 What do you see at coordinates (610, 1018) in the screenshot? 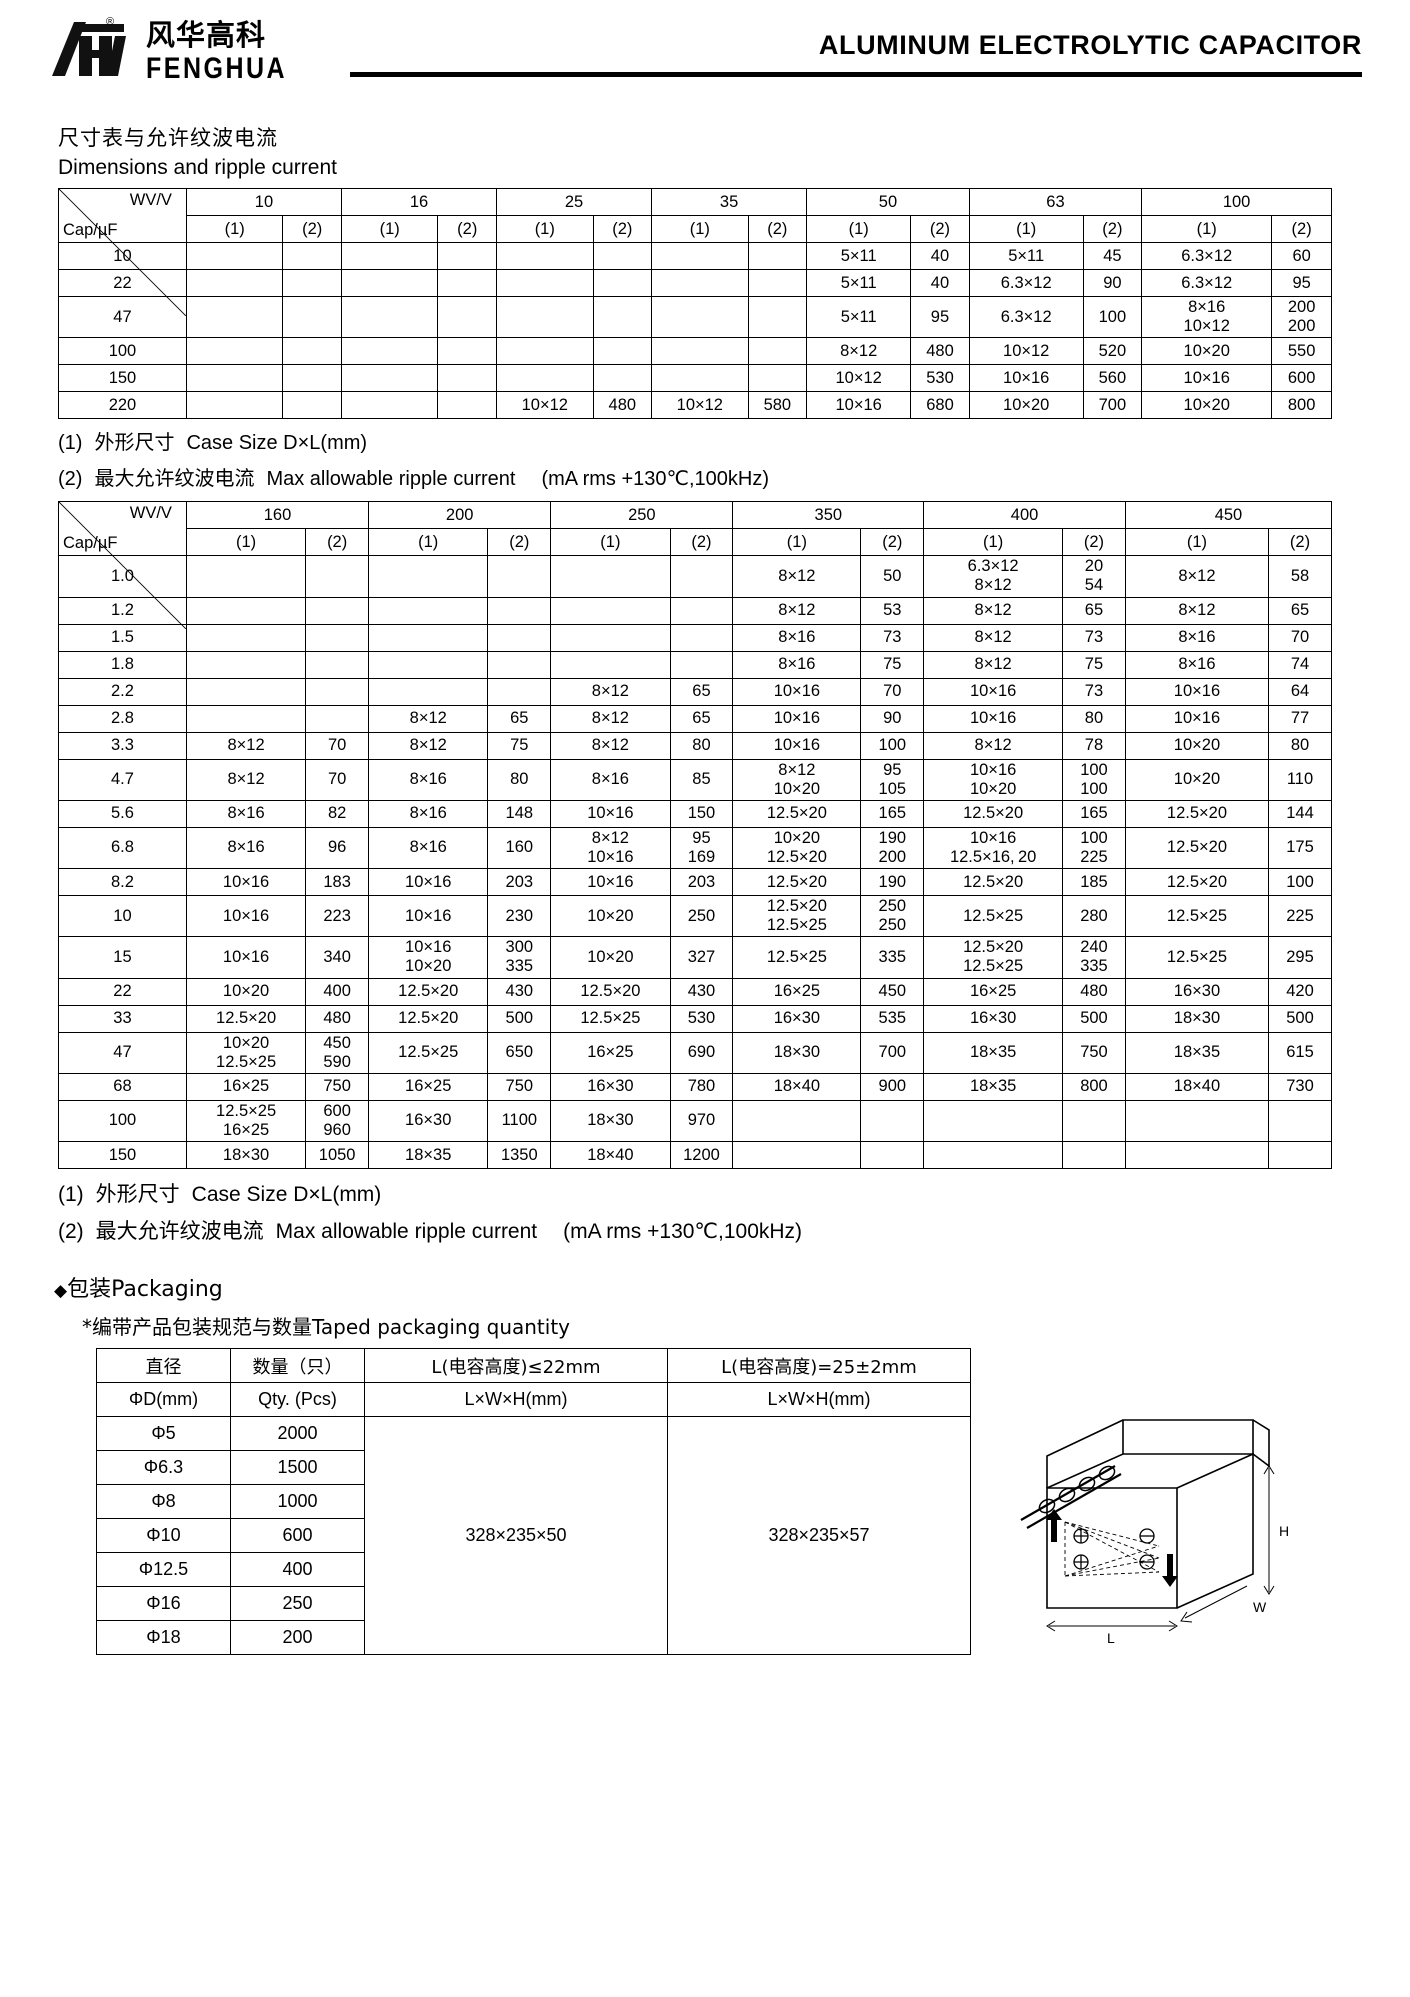
I see `data-cell: 12.5×25` at bounding box center [610, 1018].